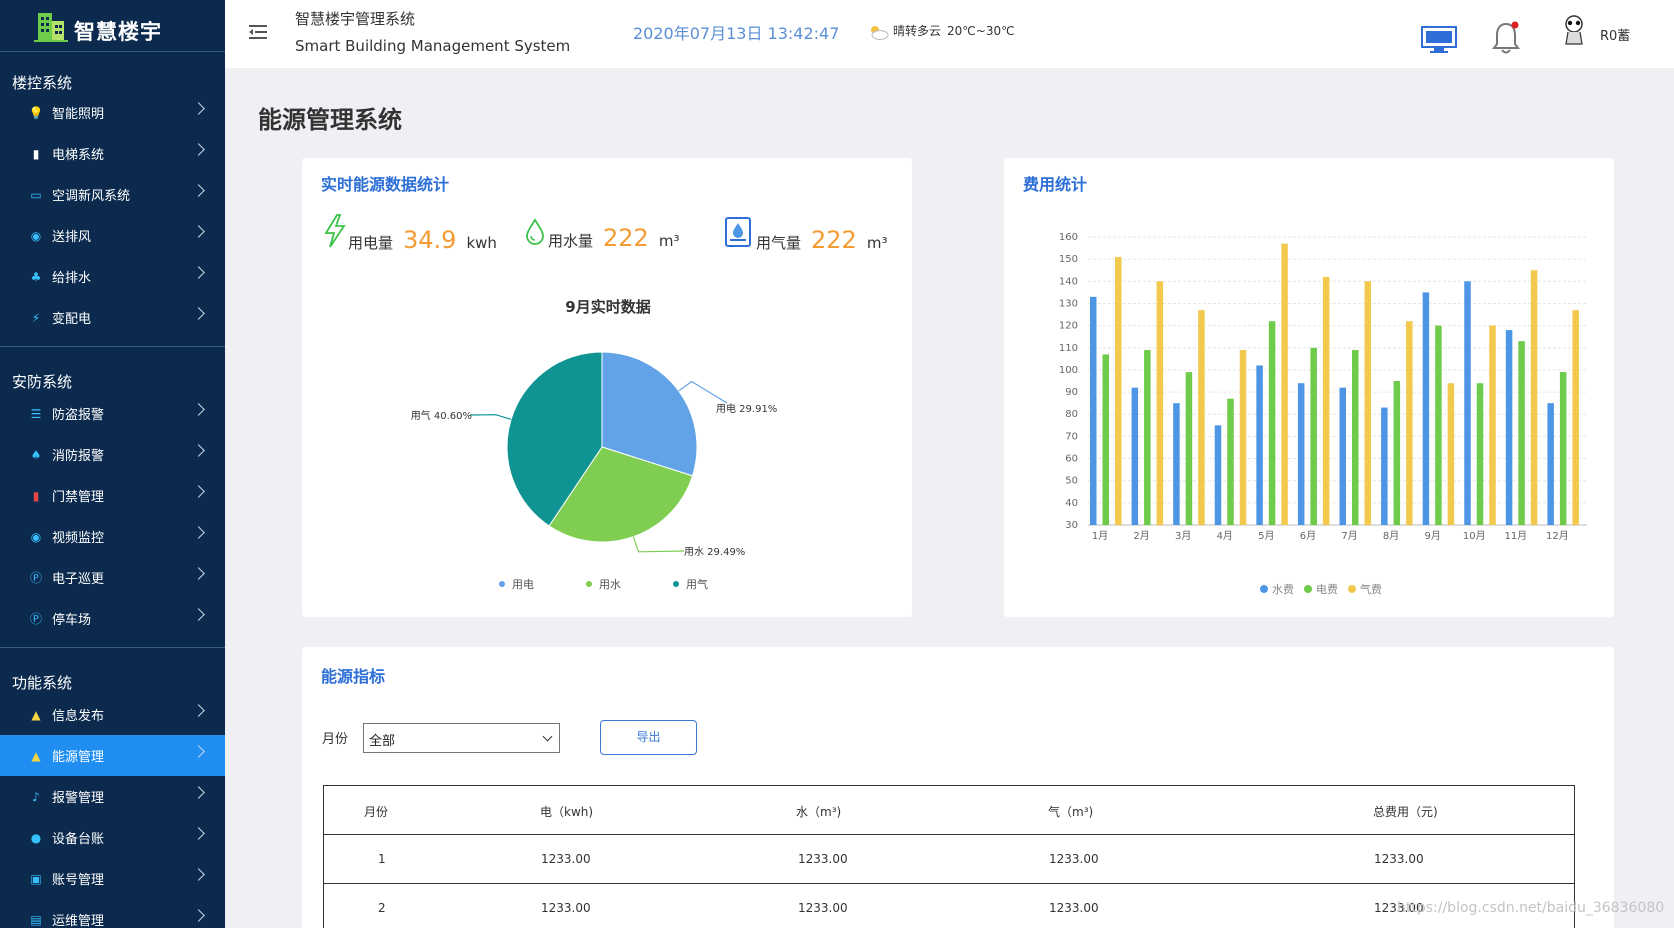 This screenshot has width=1674, height=928. What do you see at coordinates (1313, 436) in the screenshot?
I see `bar-电费-6月` at bounding box center [1313, 436].